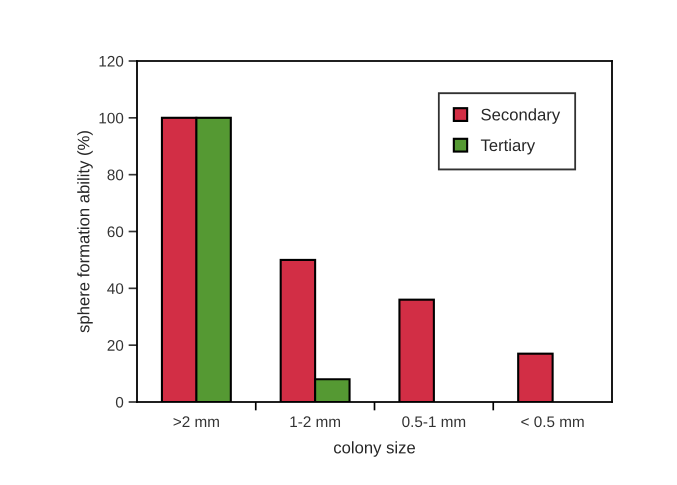  Describe the element at coordinates (111, 61) in the screenshot. I see `y-tick-label: 120` at that location.